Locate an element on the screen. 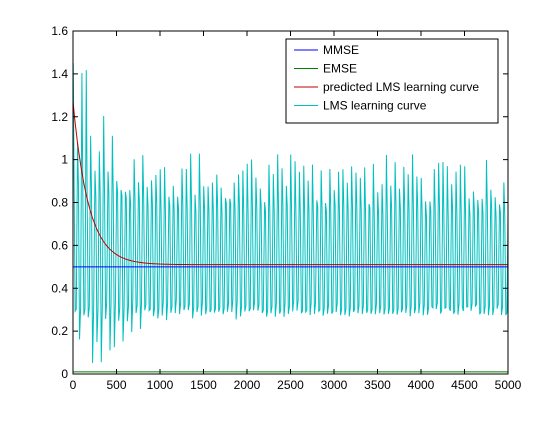 The height and width of the screenshot is (425, 560). y-tick-label: 0.8 is located at coordinates (59, 203).